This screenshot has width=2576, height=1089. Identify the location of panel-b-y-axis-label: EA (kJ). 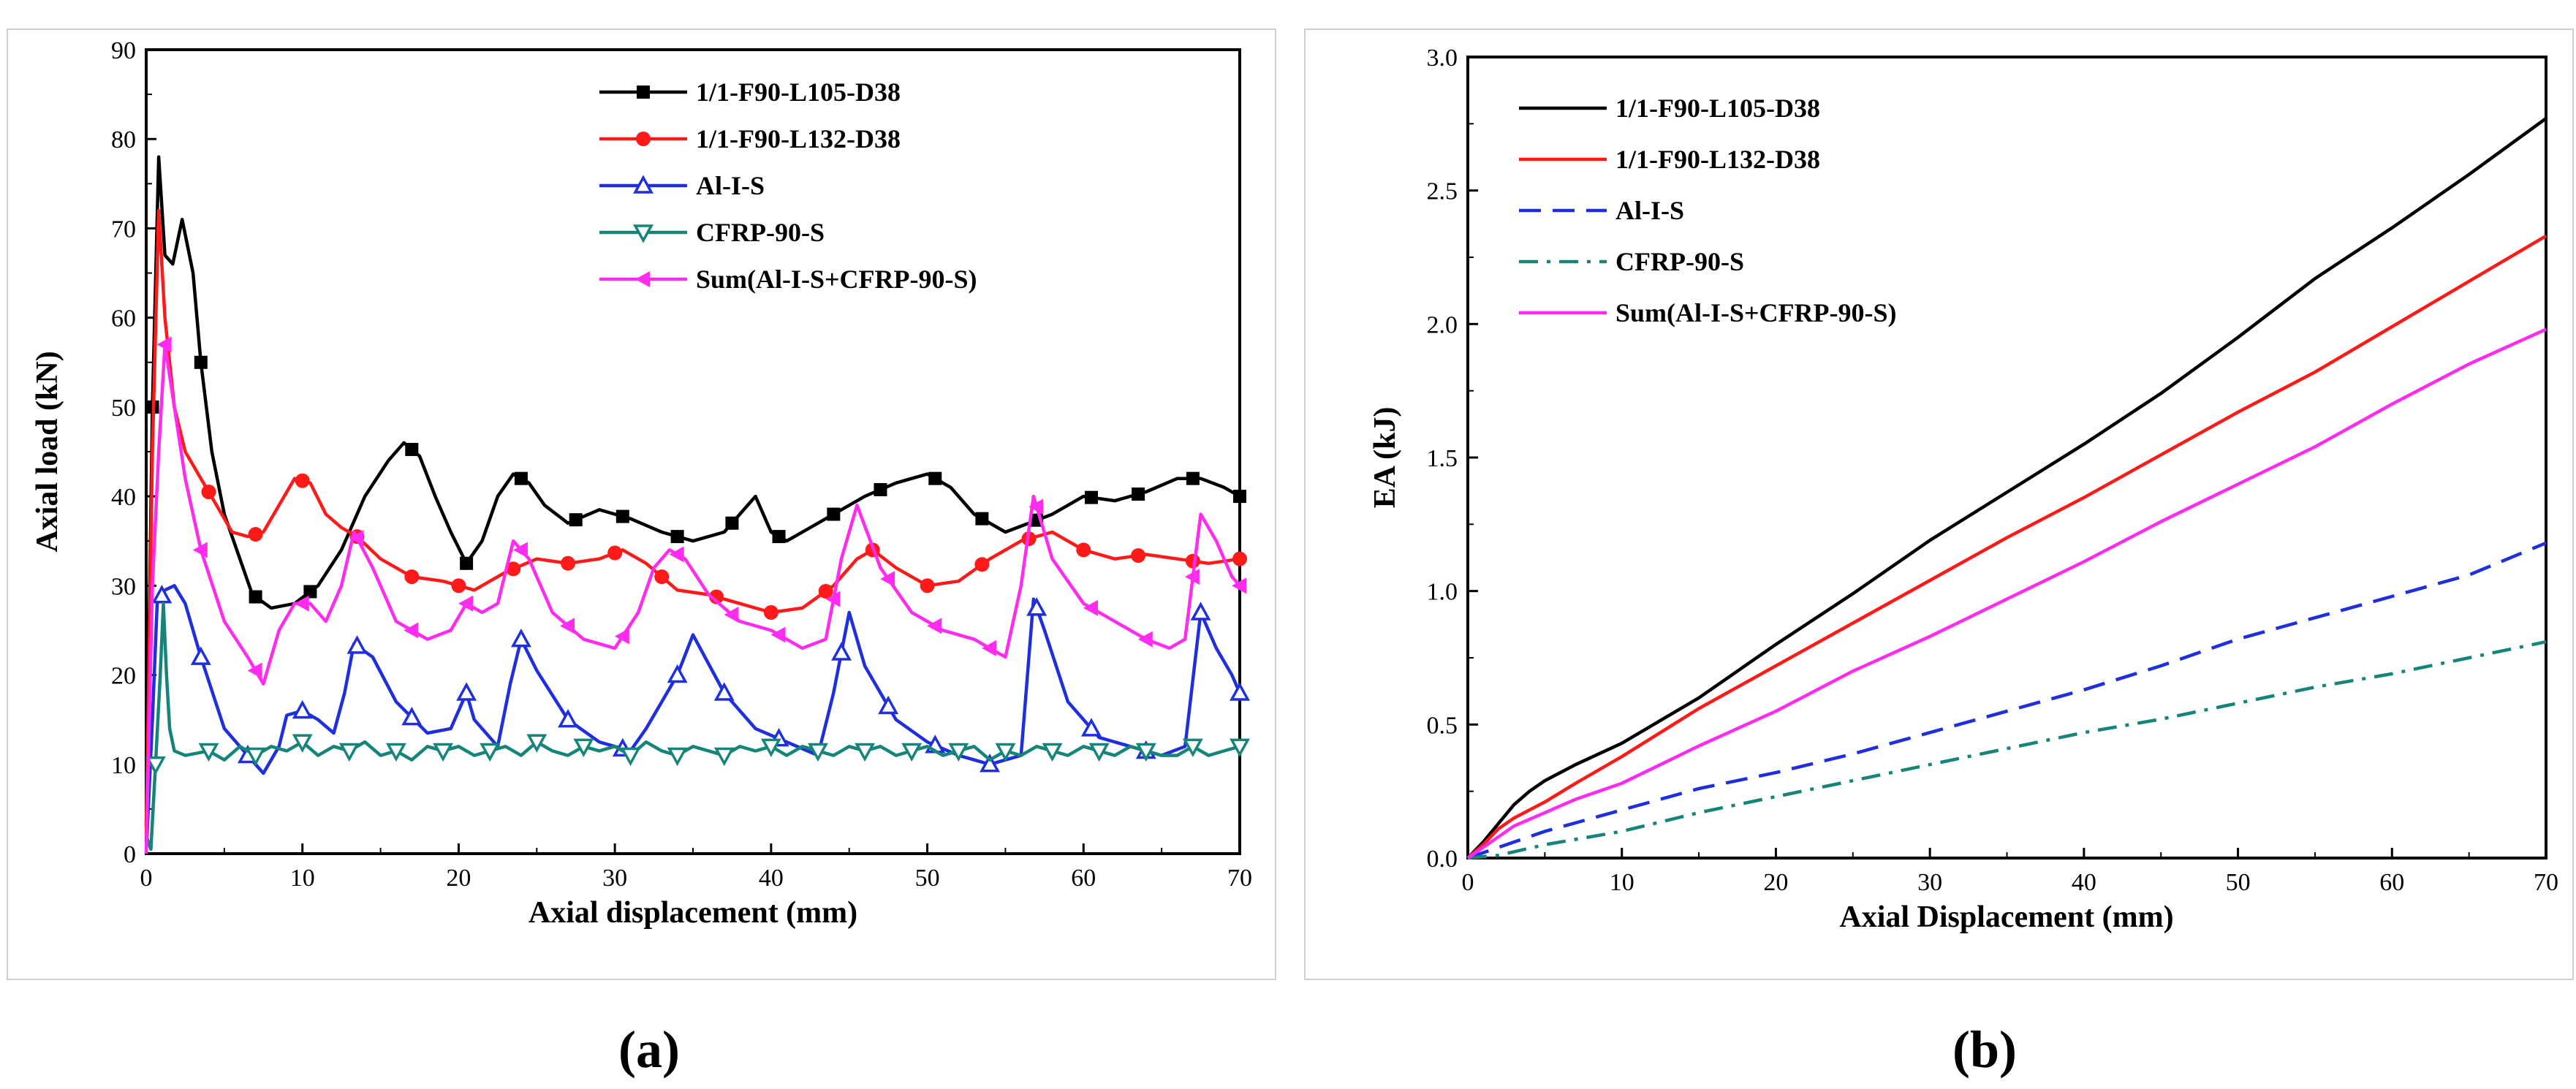
(1385, 458).